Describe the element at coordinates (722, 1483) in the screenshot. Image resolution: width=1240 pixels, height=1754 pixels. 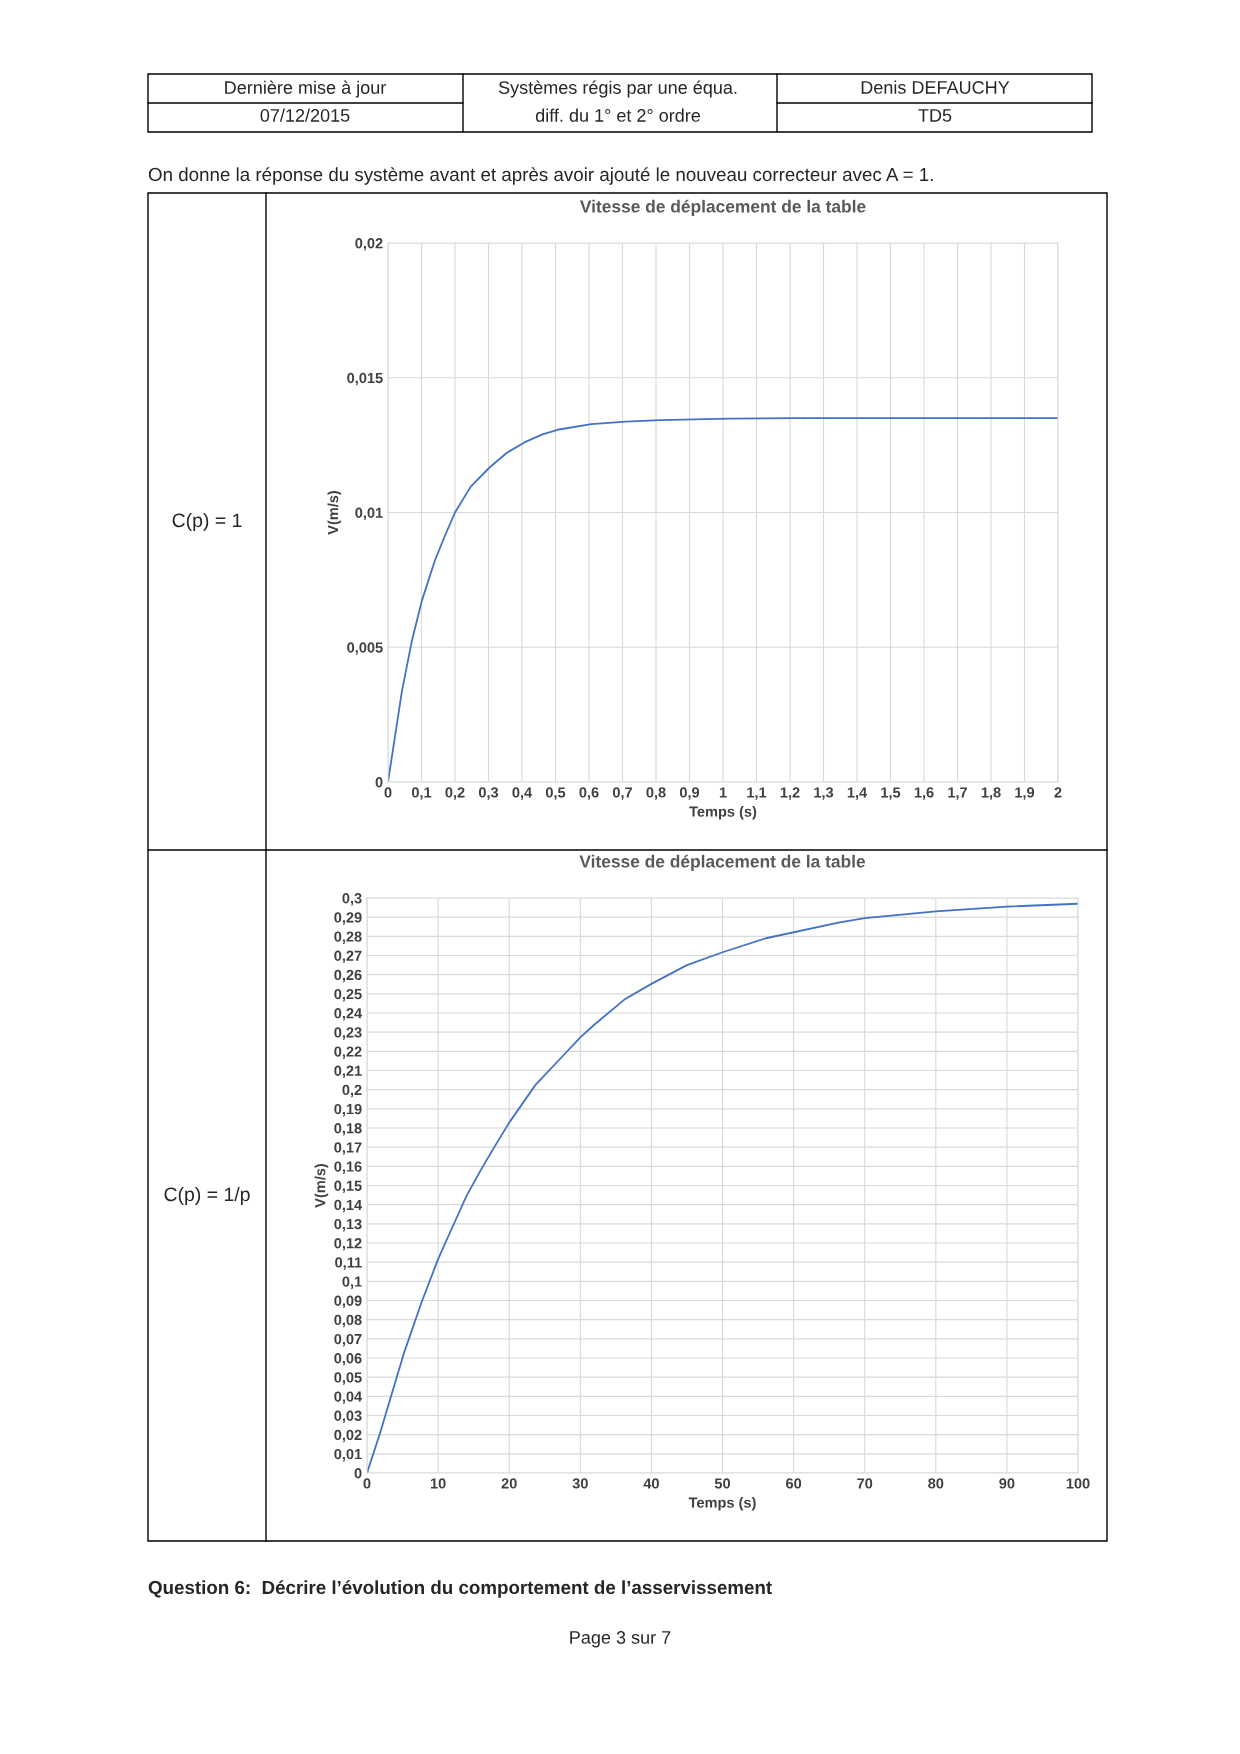
I see `x-tick-label: 50` at that location.